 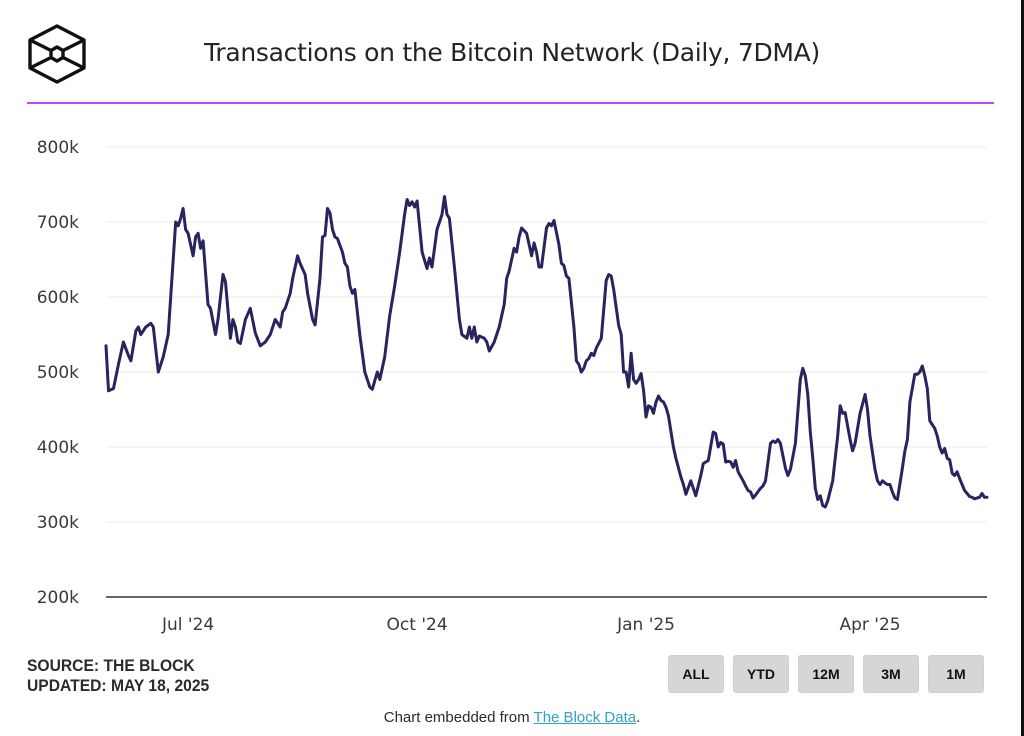 What do you see at coordinates (1022, 368) in the screenshot?
I see `window-edge` at bounding box center [1022, 368].